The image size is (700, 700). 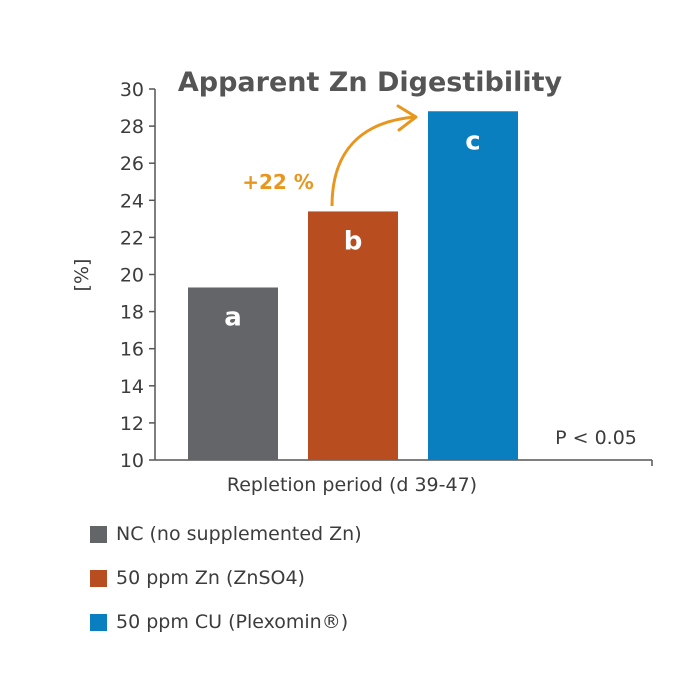 I want to click on chart-title: Apparent Zn Digestibility, so click(x=370, y=82).